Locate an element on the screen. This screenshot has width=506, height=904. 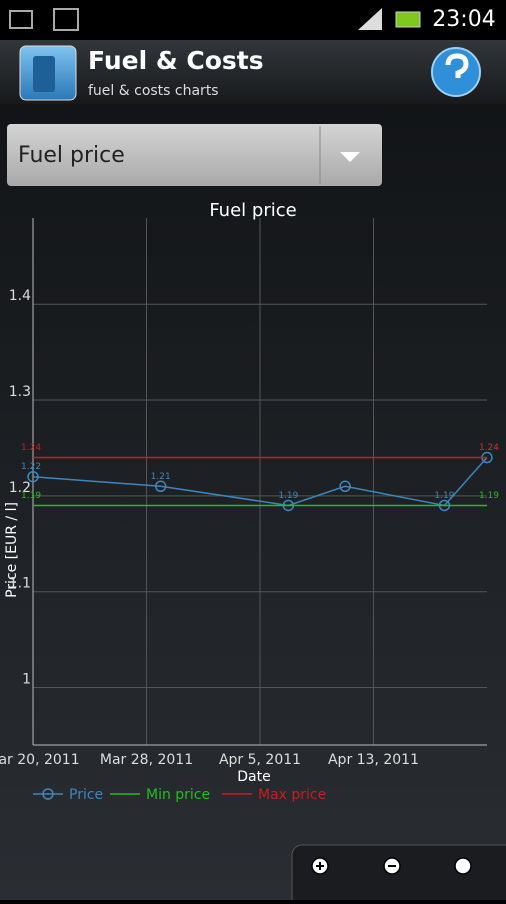
legend-marker is located at coordinates (48, 794).